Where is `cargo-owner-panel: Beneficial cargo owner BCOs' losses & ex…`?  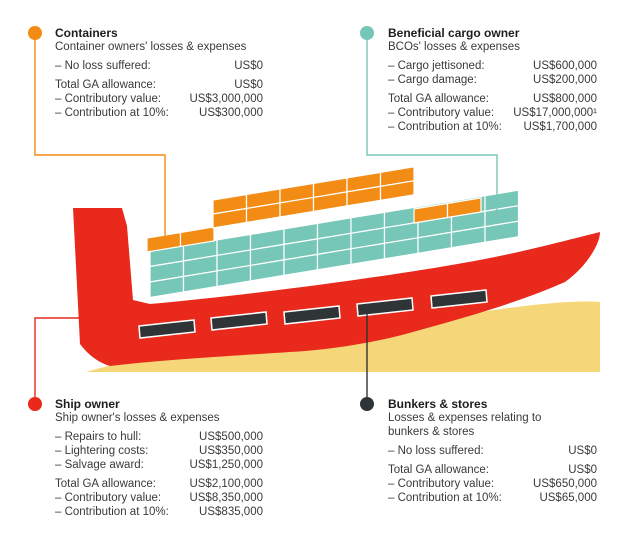 cargo-owner-panel: Beneficial cargo owner BCOs' losses & ex… is located at coordinates (492, 80).